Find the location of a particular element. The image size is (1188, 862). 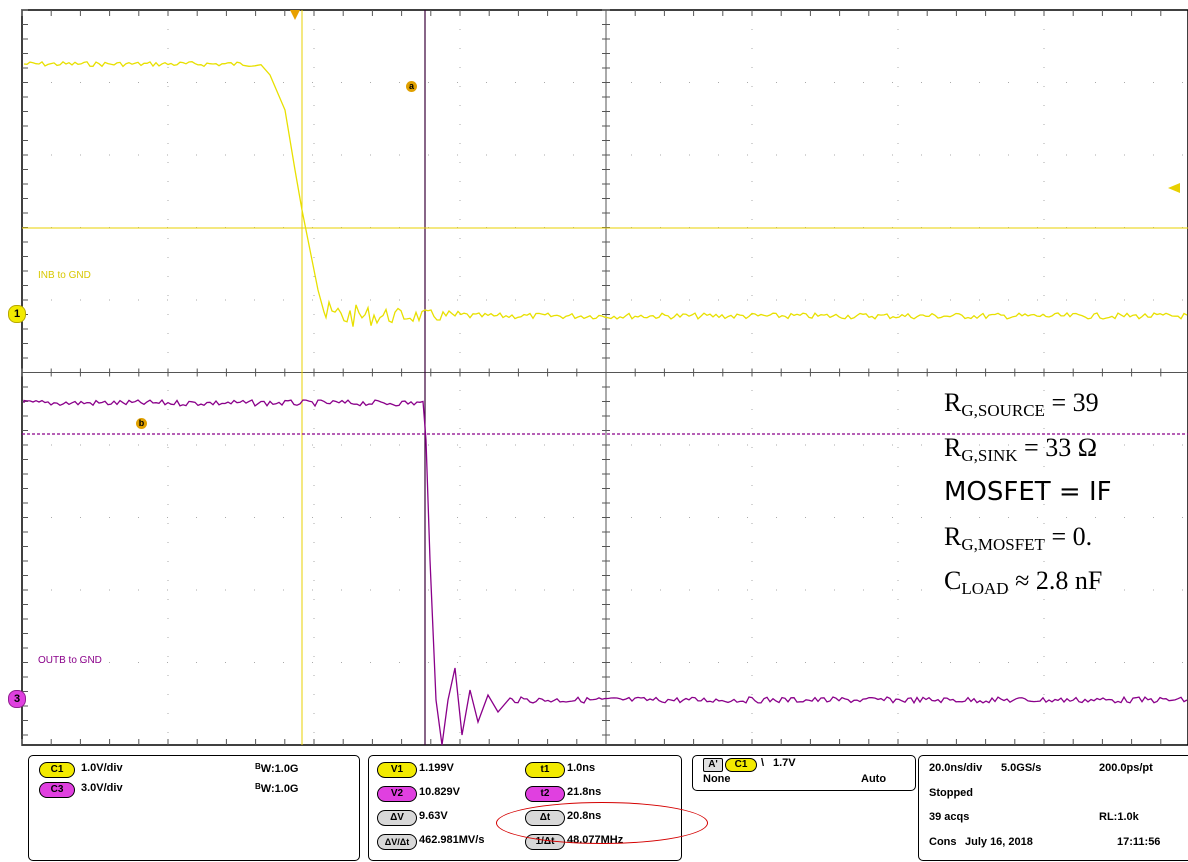

dvdt-value: 462.981MV/s is located at coordinates (452, 840).